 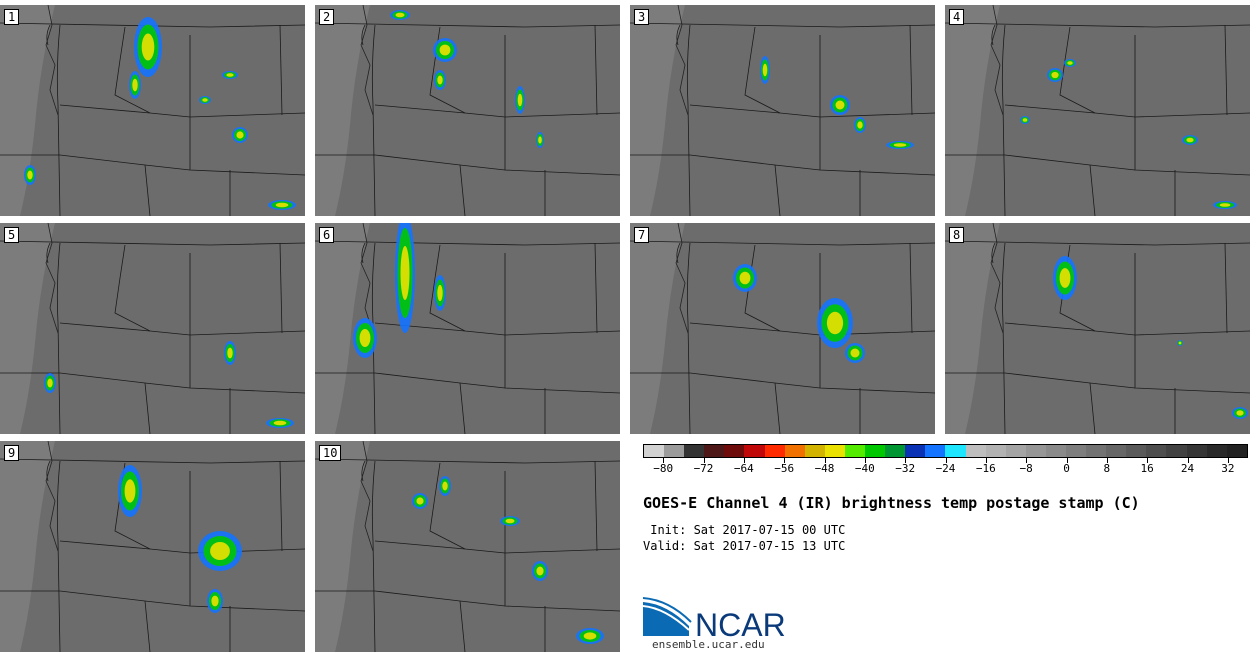 What do you see at coordinates (642, 17) in the screenshot?
I see `panel-number: 3` at bounding box center [642, 17].